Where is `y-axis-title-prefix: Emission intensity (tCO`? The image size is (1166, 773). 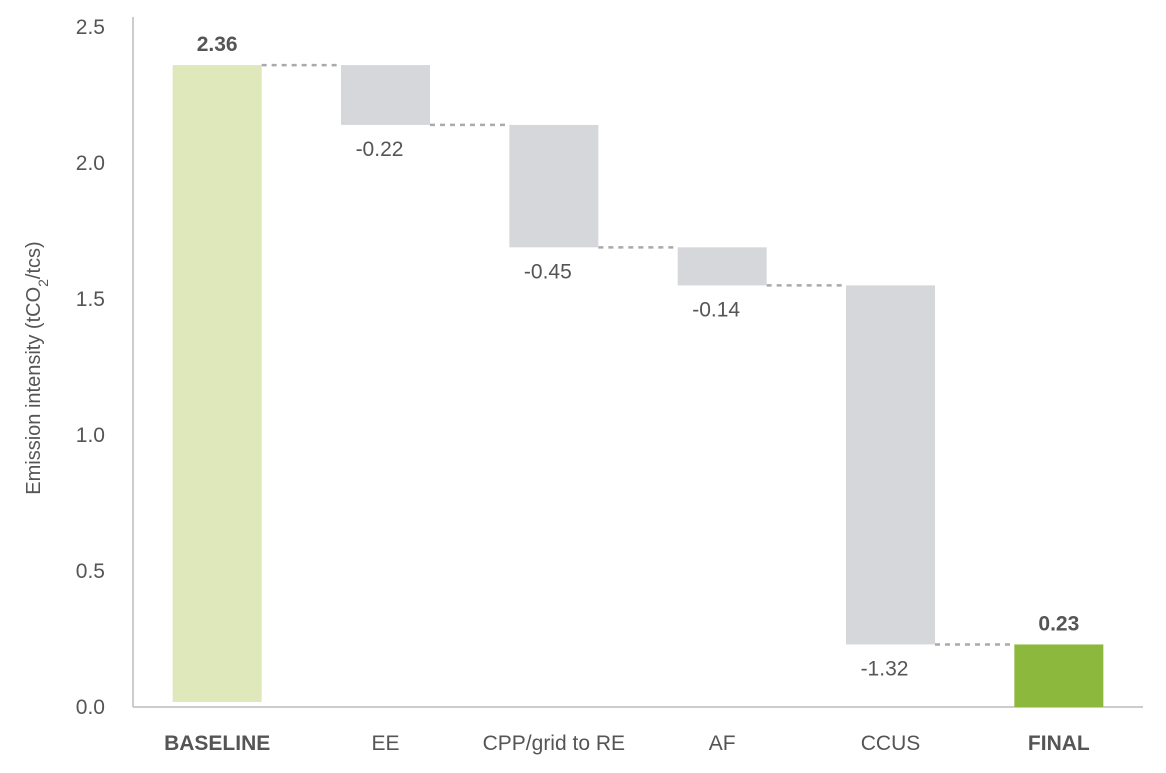
y-axis-title-prefix: Emission intensity (tCO is located at coordinates (34, 391).